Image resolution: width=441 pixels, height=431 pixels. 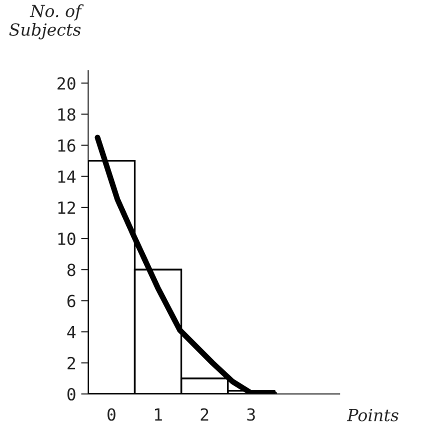 I want to click on y-tick-label: 12, so click(x=66, y=207).